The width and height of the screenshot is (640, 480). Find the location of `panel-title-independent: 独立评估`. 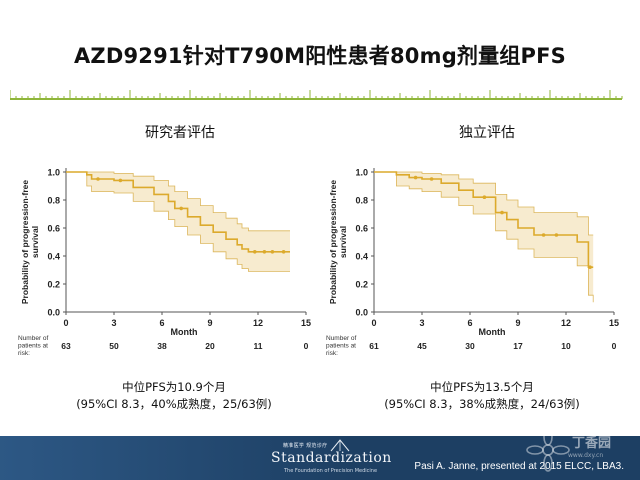

panel-title-independent: 独立评估 is located at coordinates (487, 133).